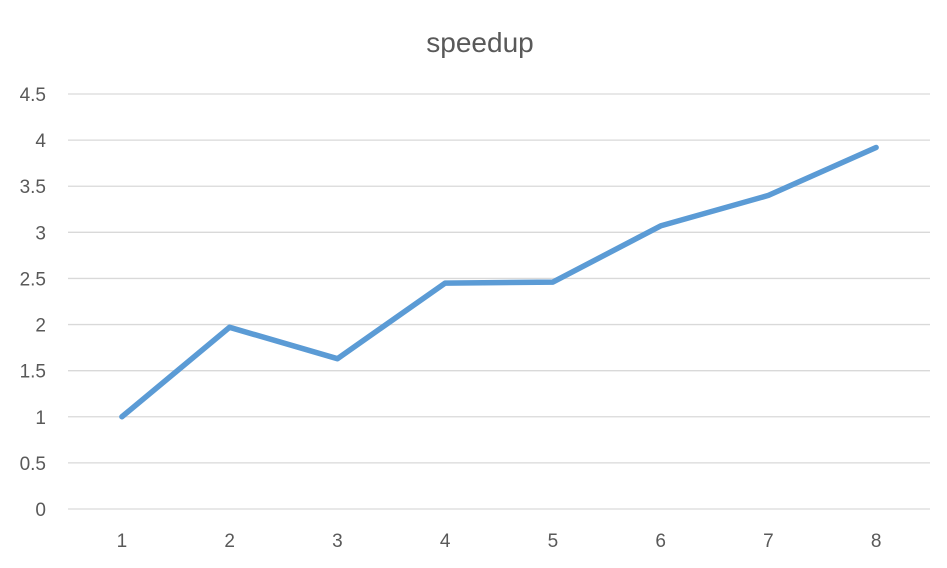 This screenshot has height=568, width=947. I want to click on y-tick-label: 0.5, so click(33, 464).